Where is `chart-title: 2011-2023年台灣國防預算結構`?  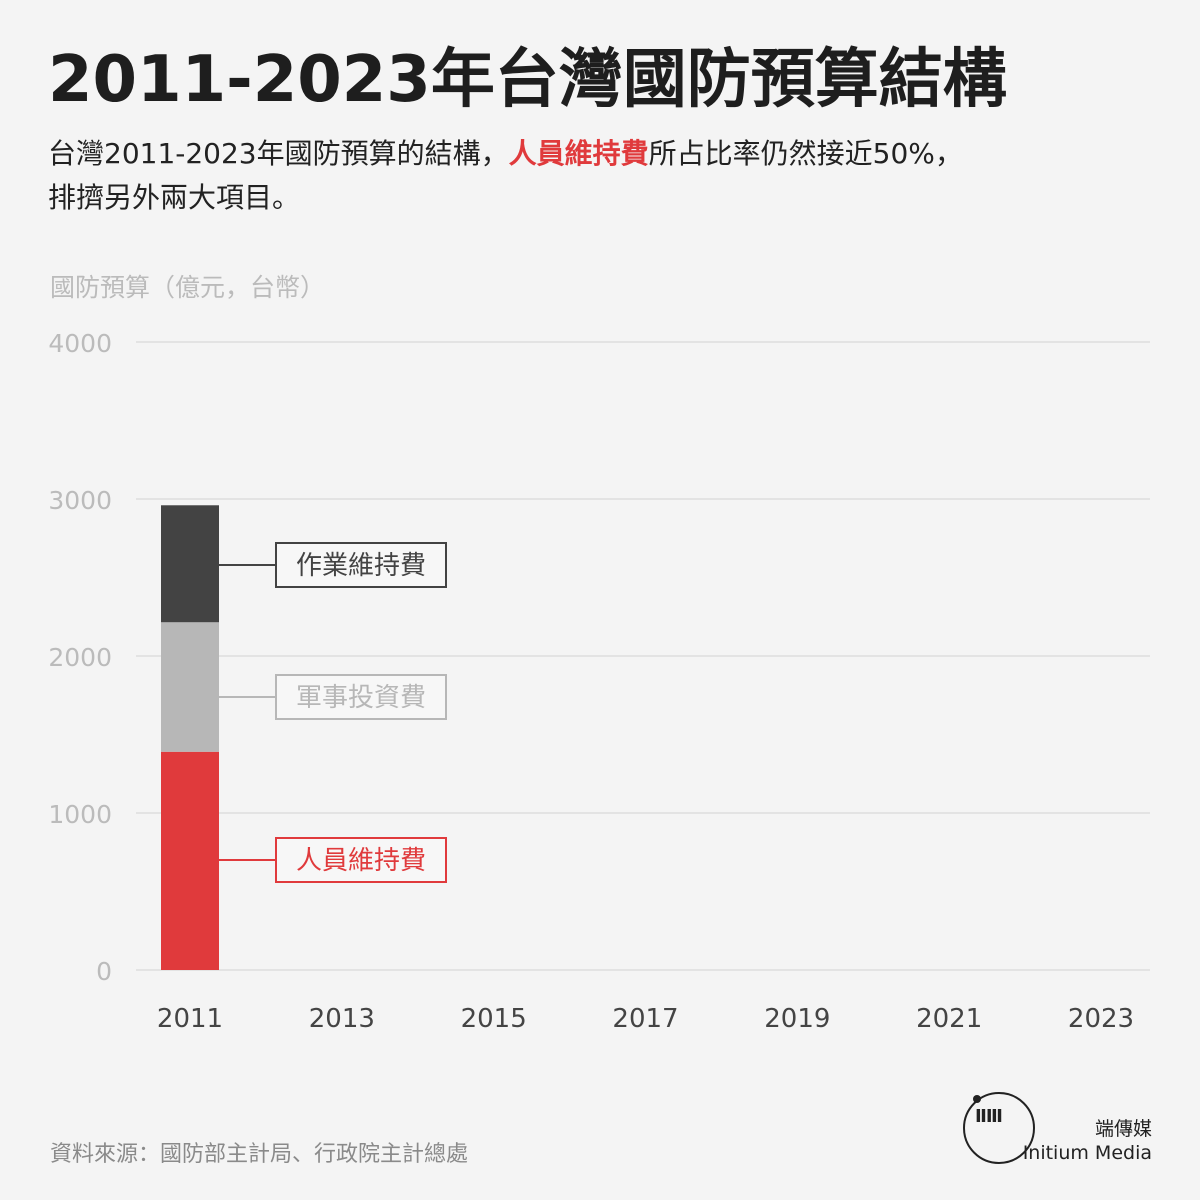
chart-title: 2011-2023年台灣國防預算結構 is located at coordinates (527, 80).